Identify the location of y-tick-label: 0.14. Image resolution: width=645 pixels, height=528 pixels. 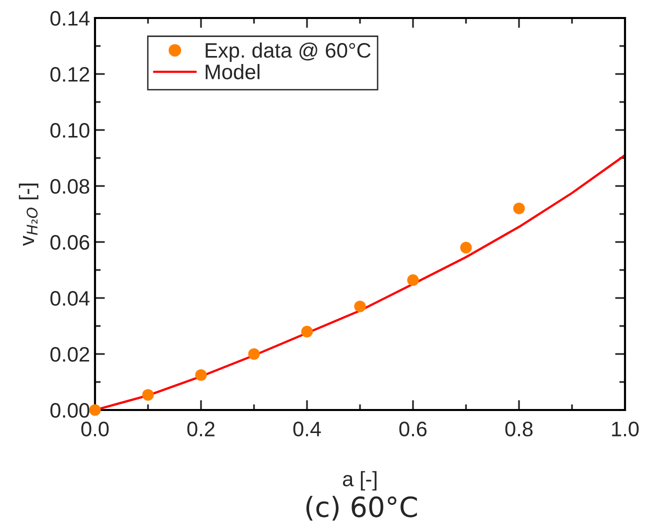
(70, 18).